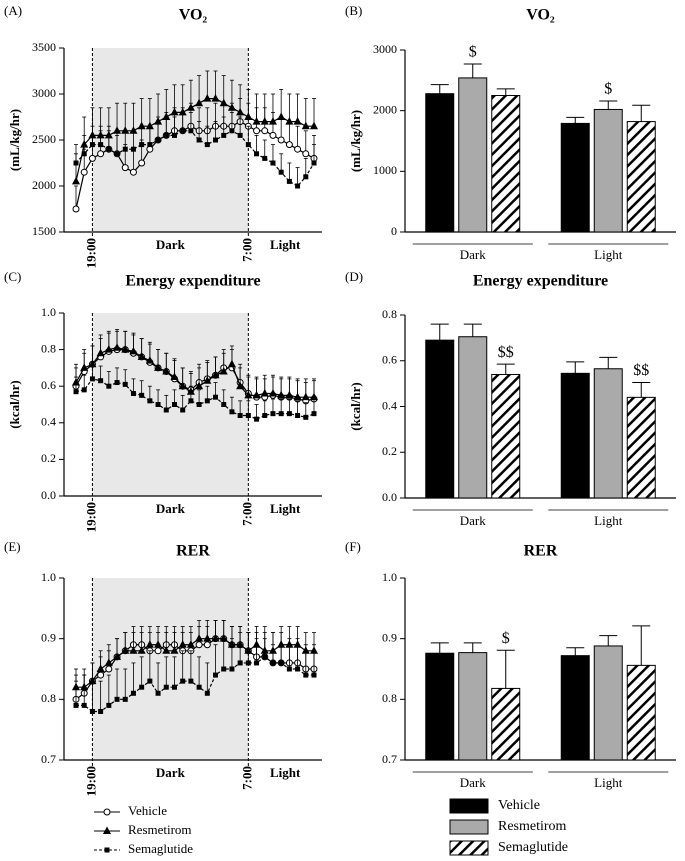  Describe the element at coordinates (170, 140) in the screenshot. I see `dark-period` at that location.